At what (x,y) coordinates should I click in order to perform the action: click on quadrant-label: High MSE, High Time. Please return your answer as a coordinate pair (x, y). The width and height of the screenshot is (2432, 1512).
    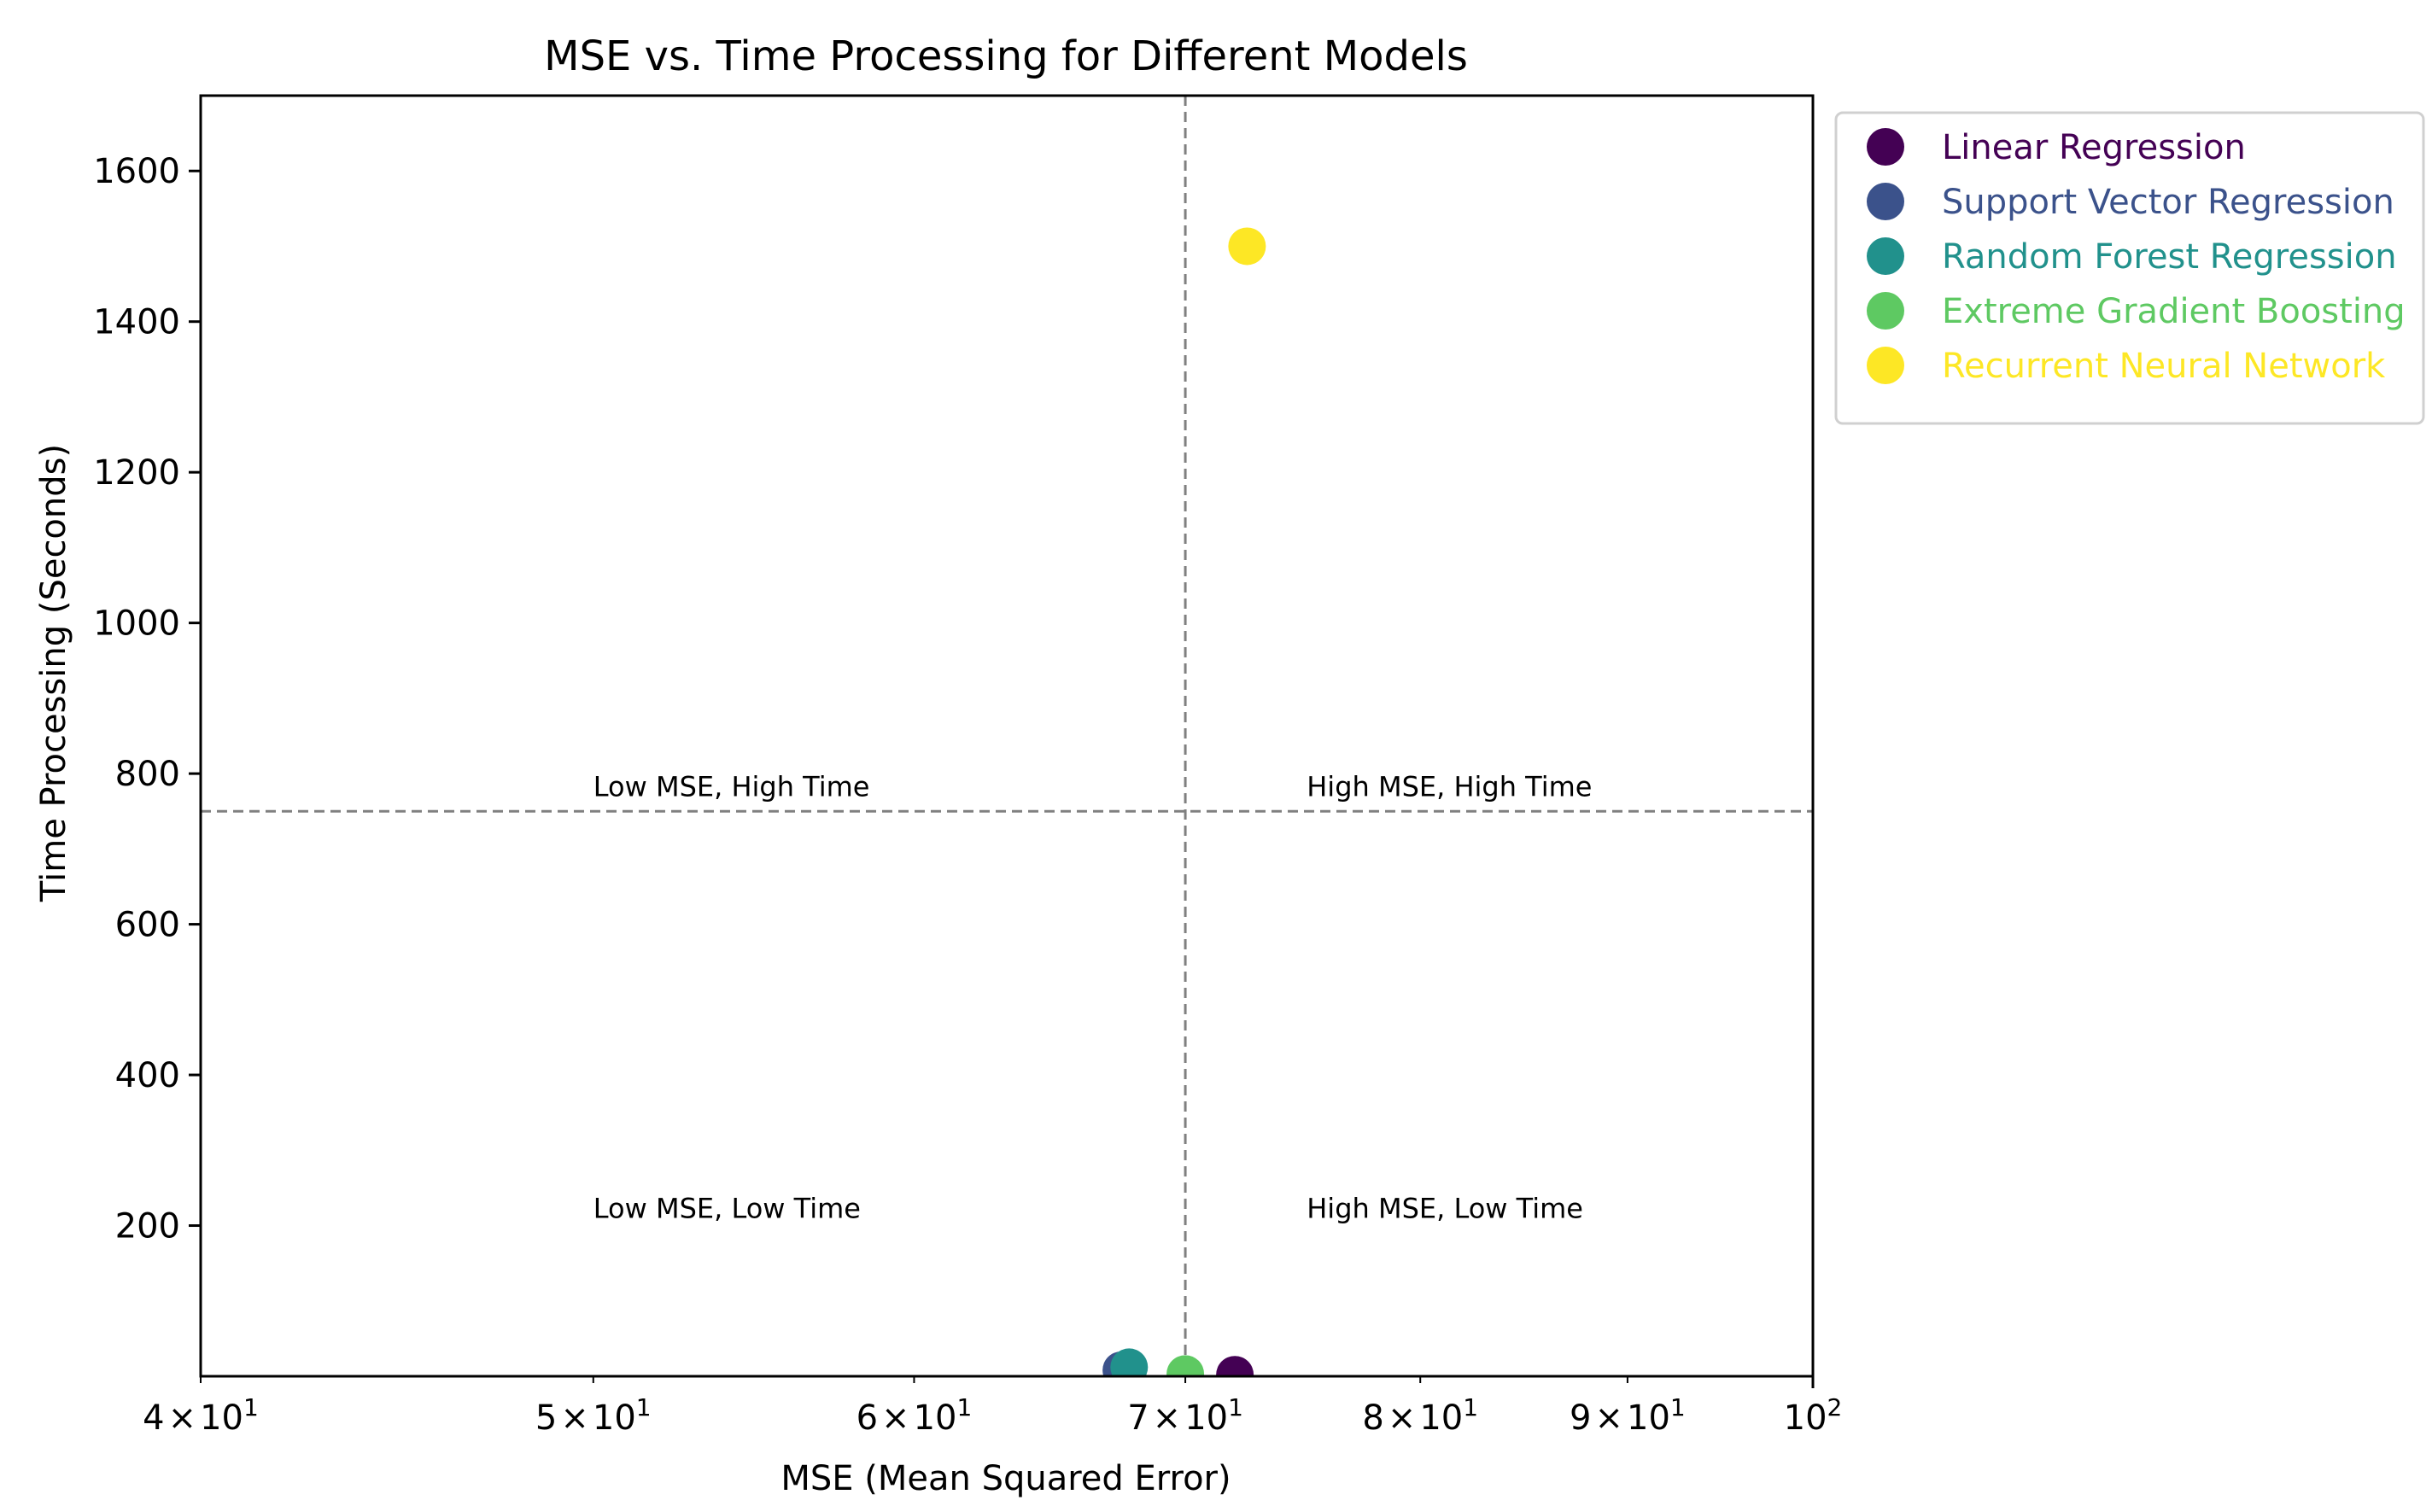
    Looking at the image, I should click on (1449, 787).